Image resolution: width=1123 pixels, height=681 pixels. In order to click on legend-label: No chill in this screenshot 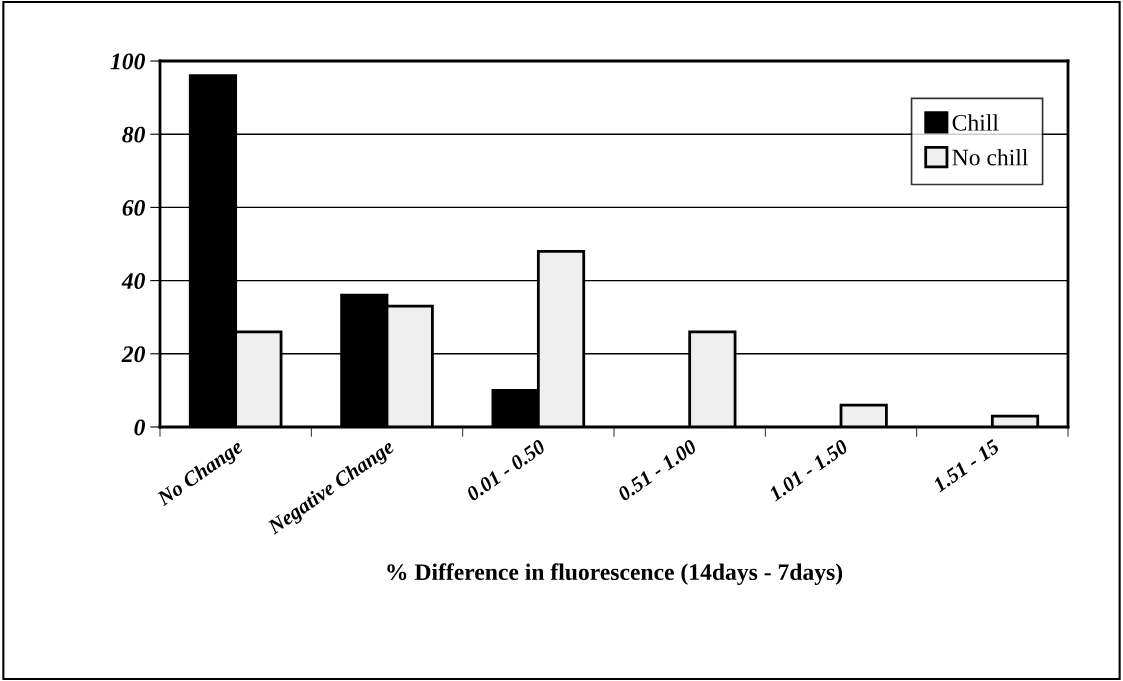, I will do `click(990, 157)`.